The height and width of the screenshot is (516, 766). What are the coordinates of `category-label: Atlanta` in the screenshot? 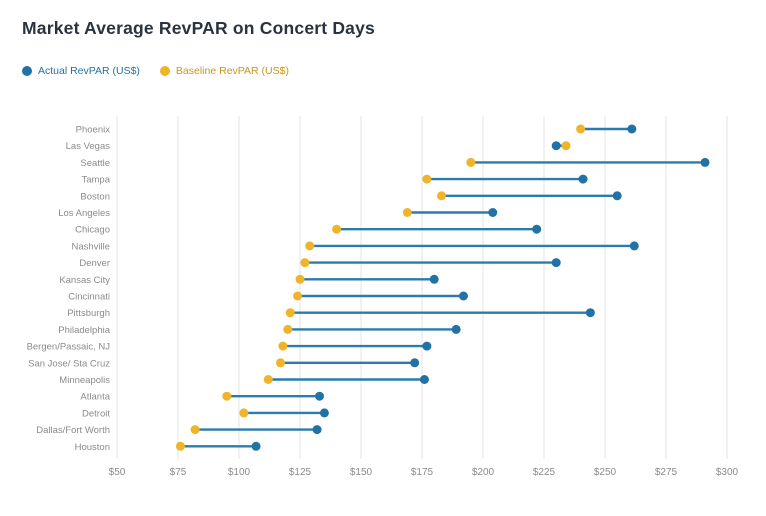 It's located at (95, 397).